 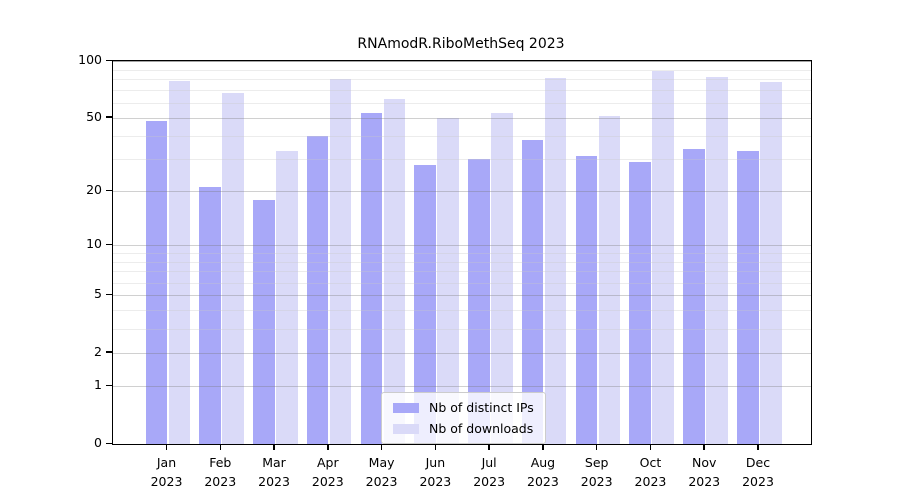 What do you see at coordinates (586, 300) in the screenshot?
I see `bar-distinct-ips-sep` at bounding box center [586, 300].